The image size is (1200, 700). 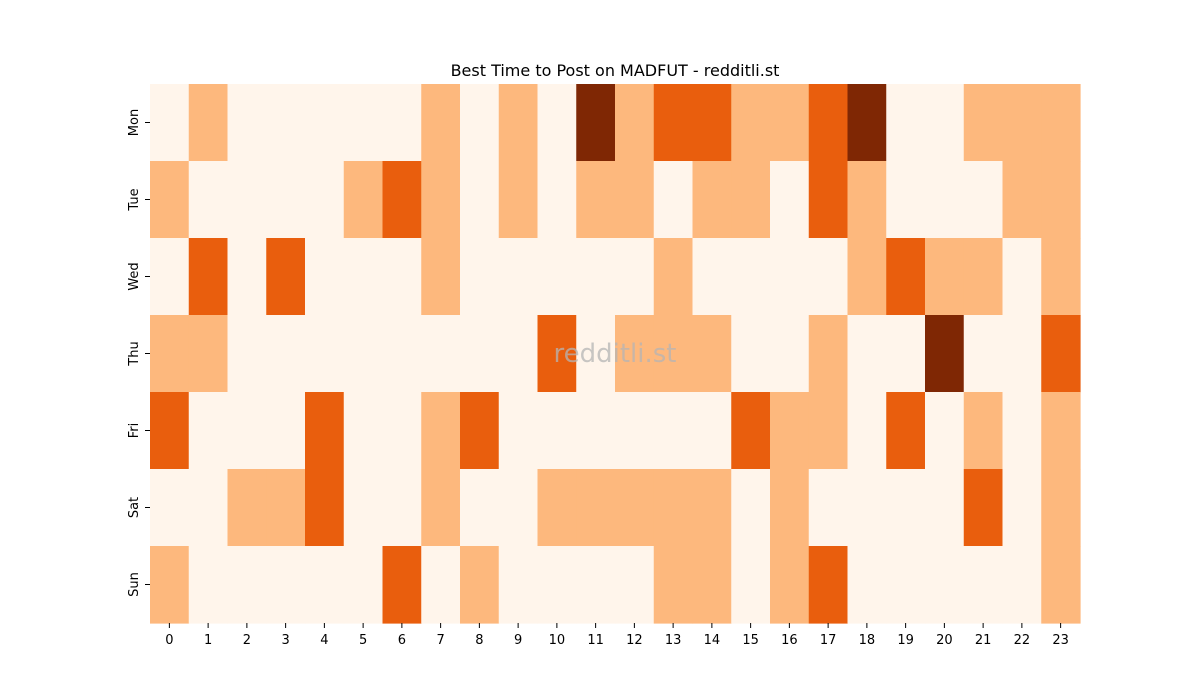 What do you see at coordinates (983, 640) in the screenshot?
I see `x-tick-label: 21` at bounding box center [983, 640].